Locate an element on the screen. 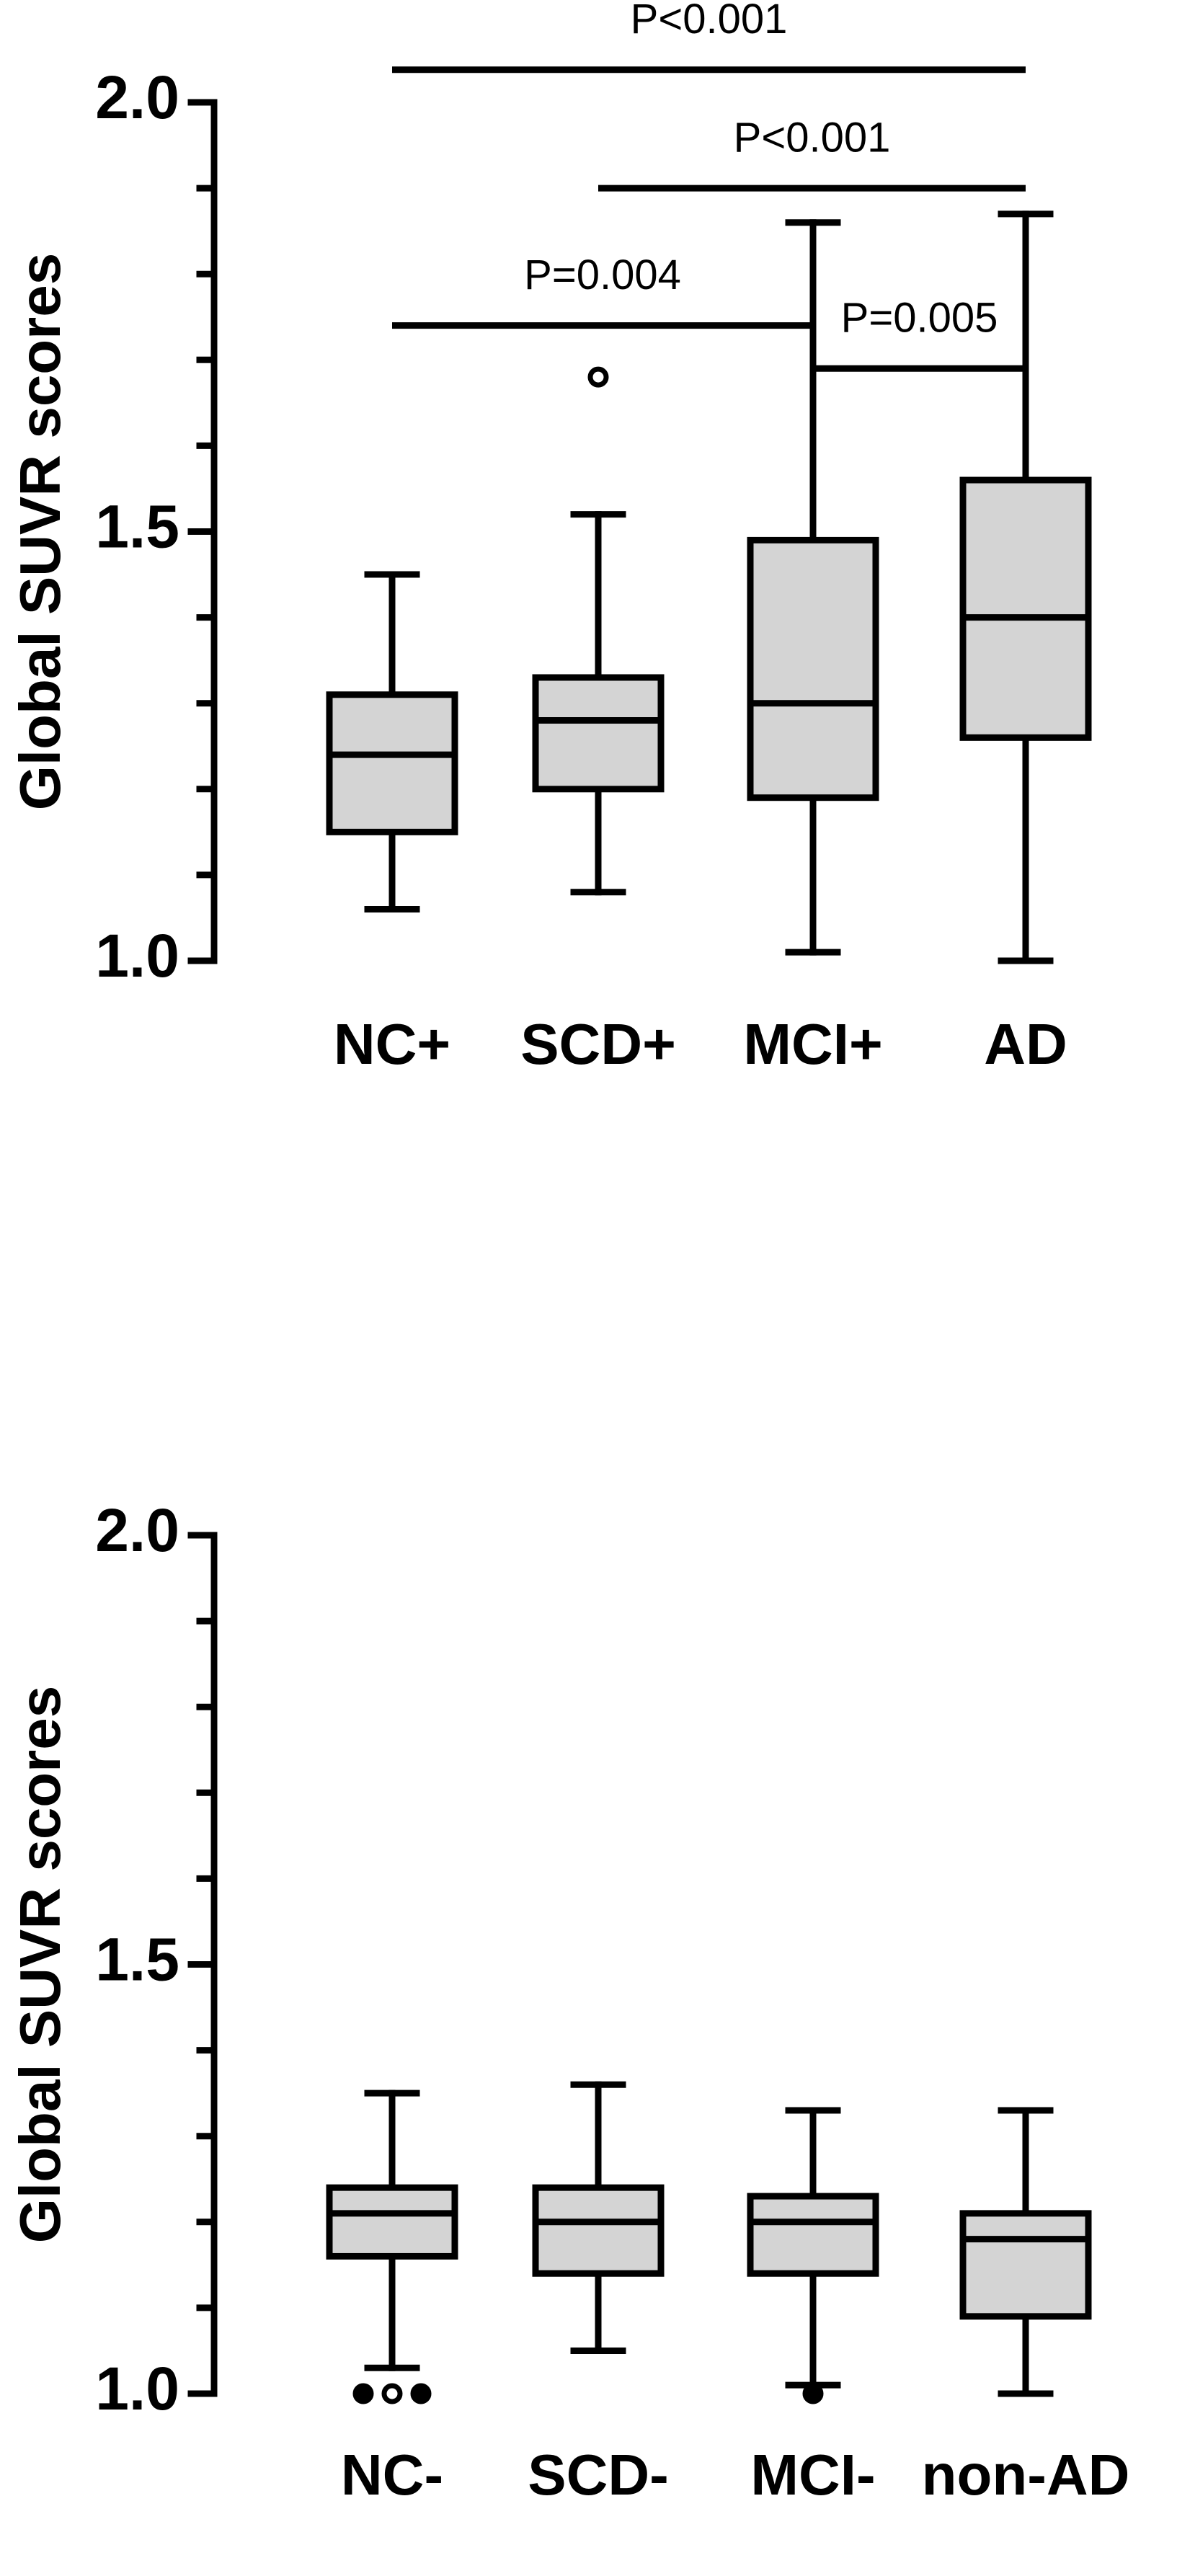 The height and width of the screenshot is (2576, 1177). significance-label: P=0.004 is located at coordinates (602, 275).